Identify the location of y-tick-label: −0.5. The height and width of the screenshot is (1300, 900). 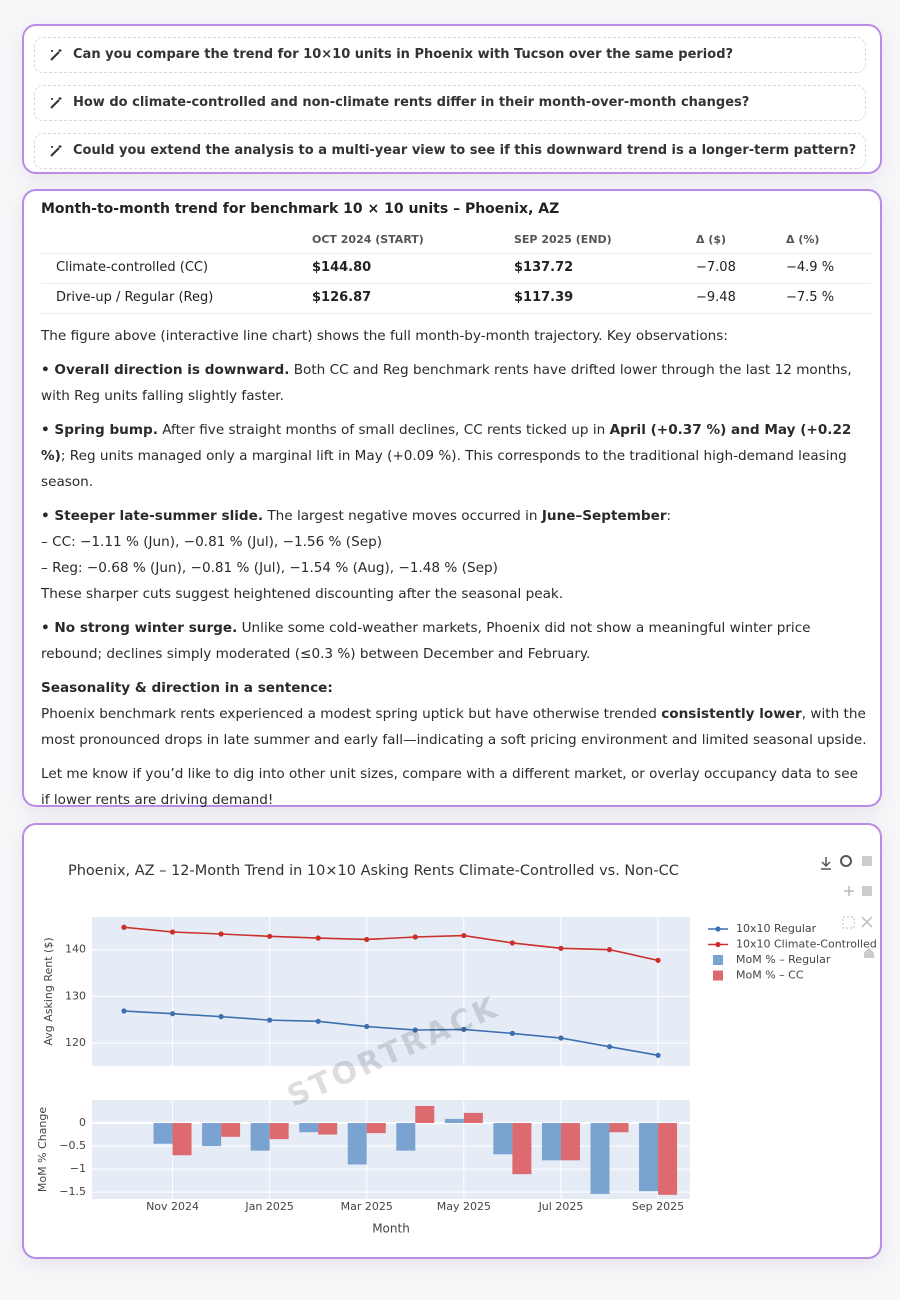
(72, 1145).